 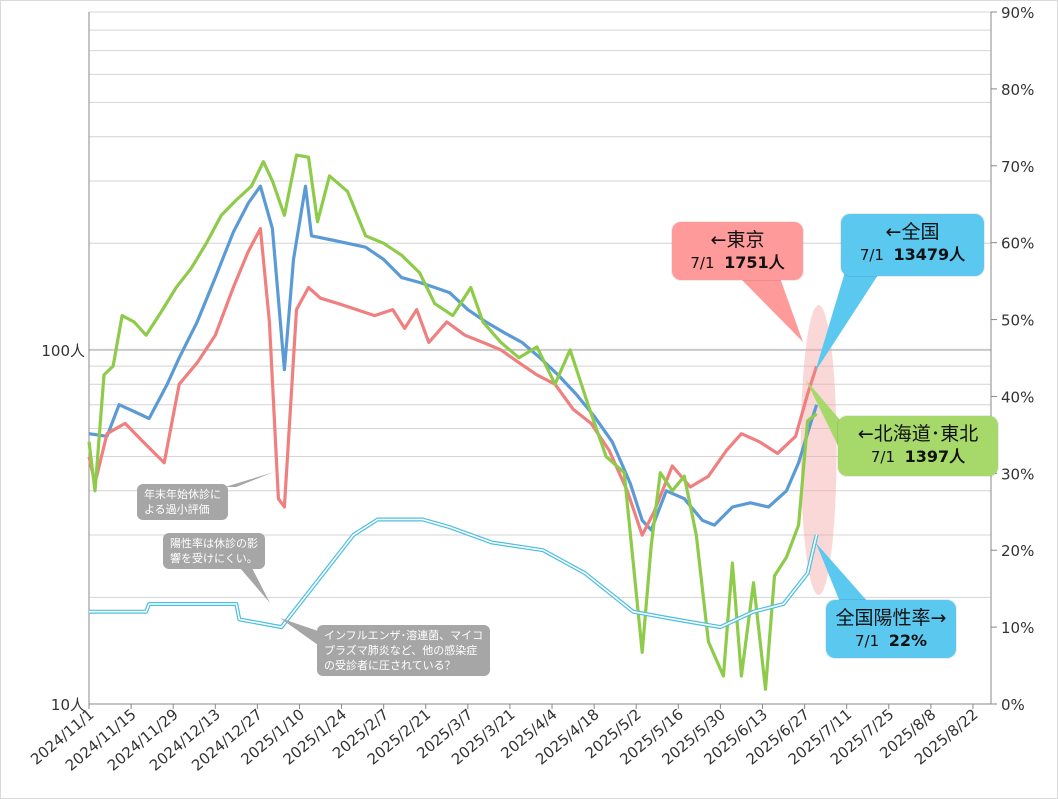 What do you see at coordinates (214, 551) in the screenshot?
I see `positivity-note: 陽性率は休診の影 響を受けにくい。` at bounding box center [214, 551].